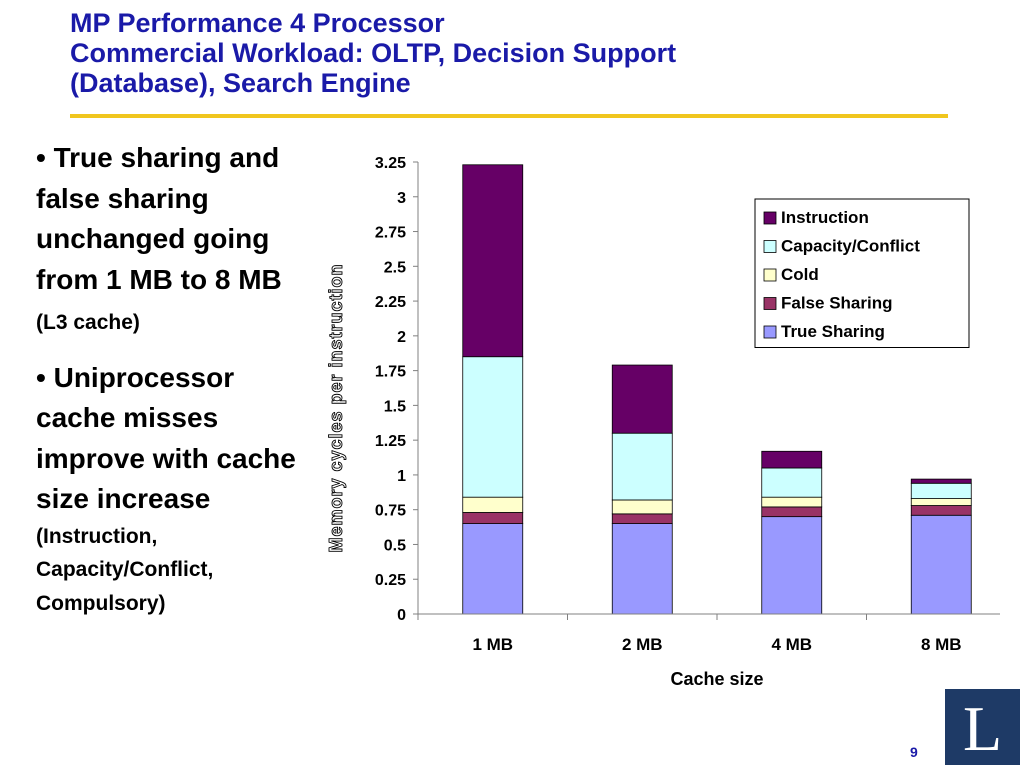 This screenshot has height=769, width=1024. I want to click on page-number: 9, so click(914, 752).